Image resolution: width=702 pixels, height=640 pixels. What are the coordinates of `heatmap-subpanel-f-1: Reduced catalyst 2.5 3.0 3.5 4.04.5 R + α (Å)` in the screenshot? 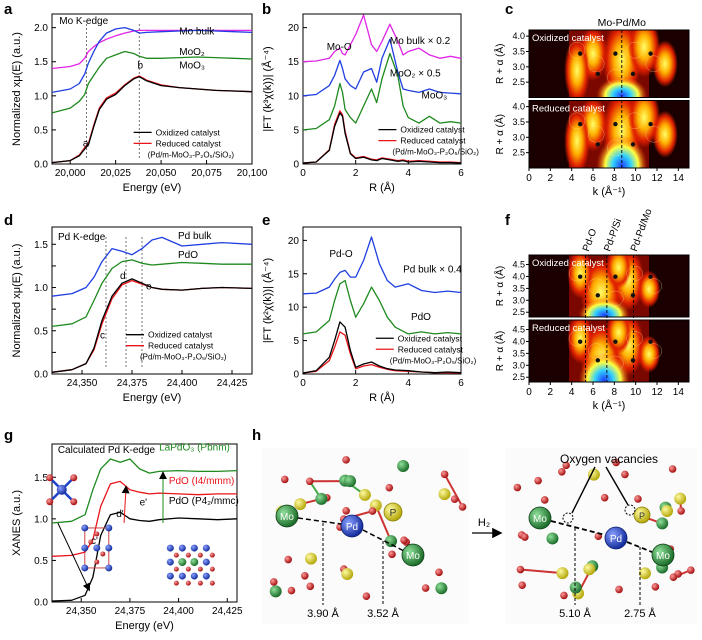 It's located at (591, 351).